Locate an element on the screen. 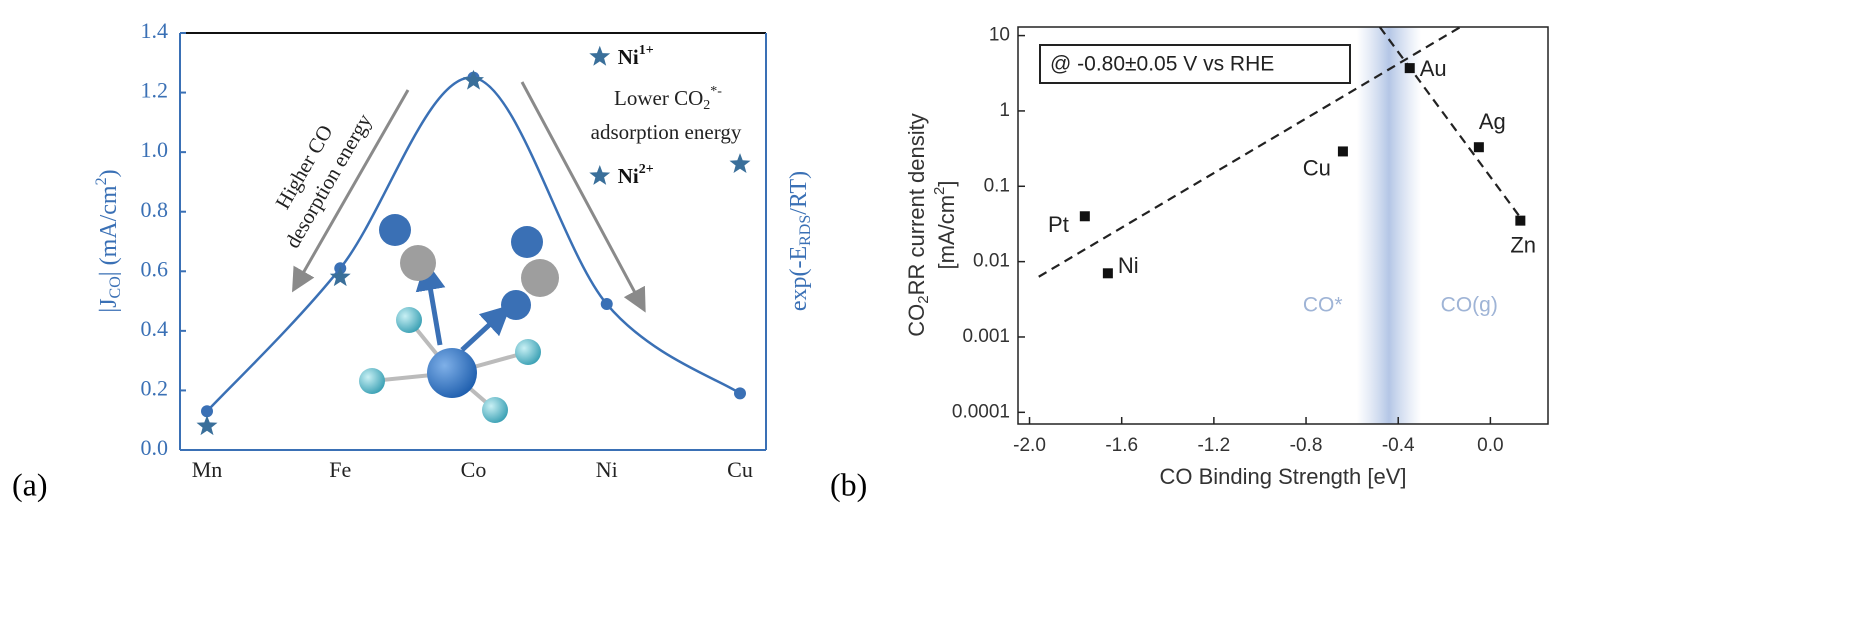  annotation: adsorption energy is located at coordinates (666, 132).